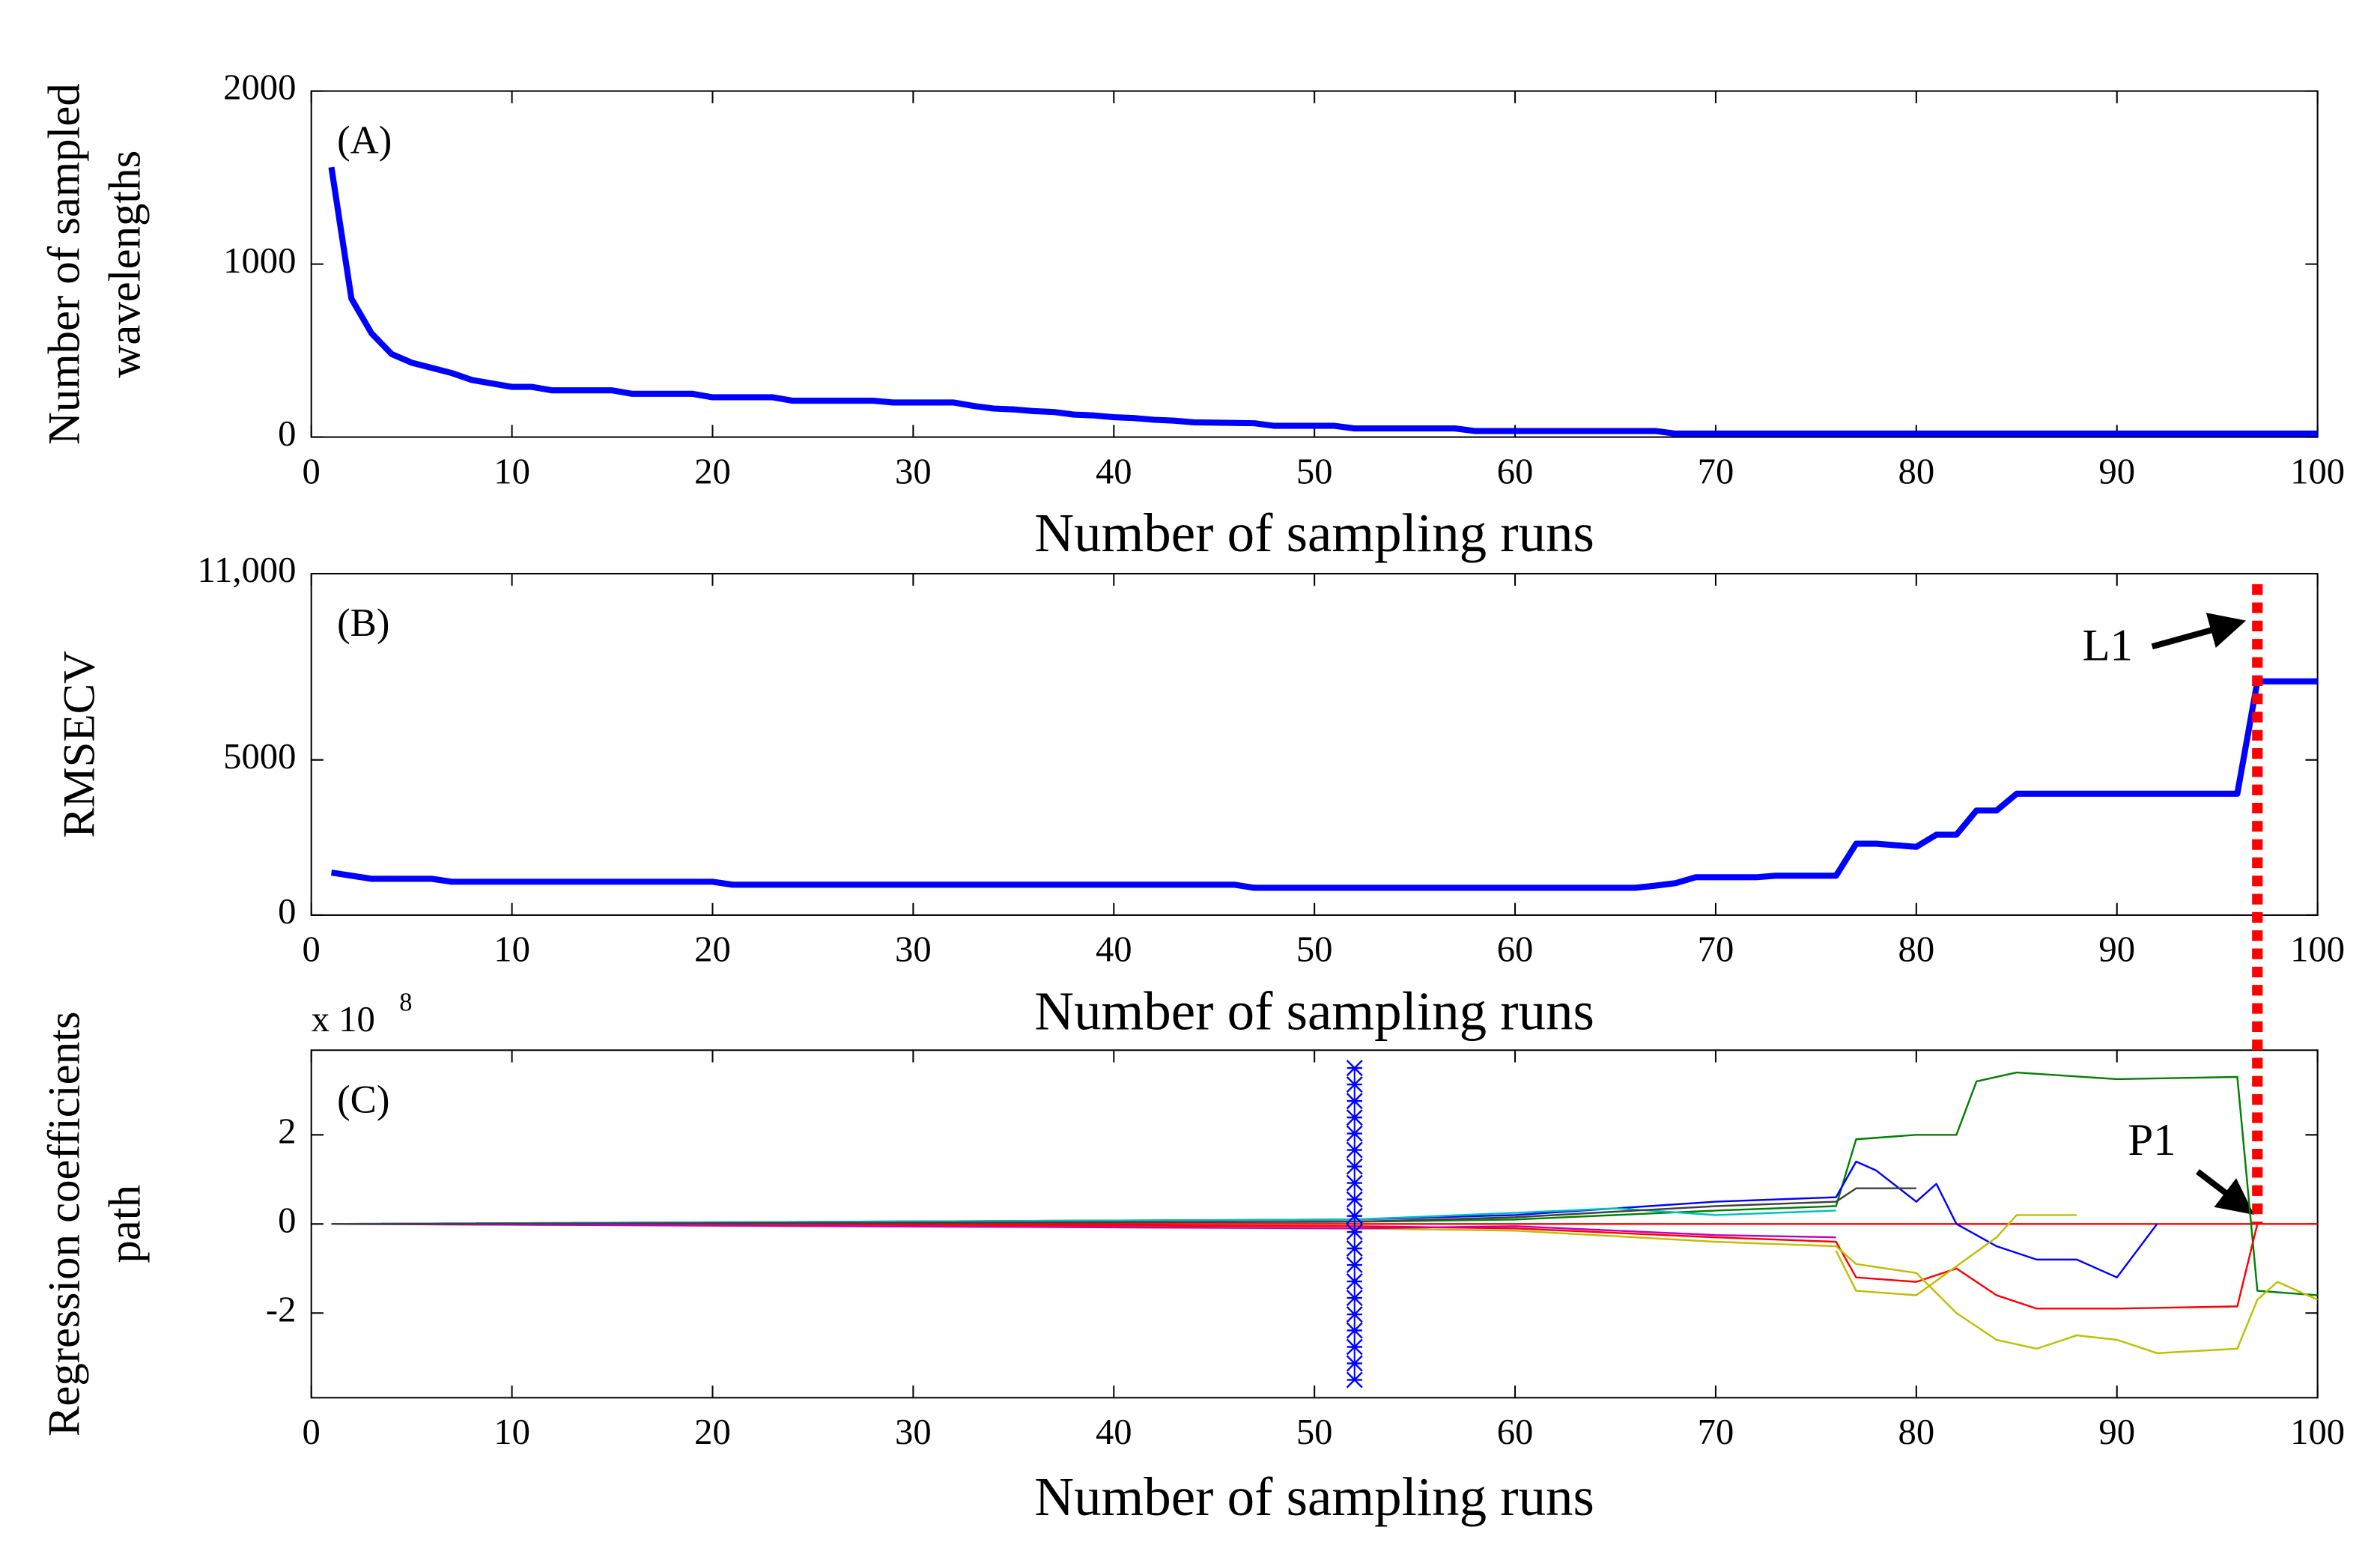 This screenshot has height=1551, width=2380. Describe the element at coordinates (64, 1223) in the screenshot. I see `y-axis-label: Regression coefficients` at that location.